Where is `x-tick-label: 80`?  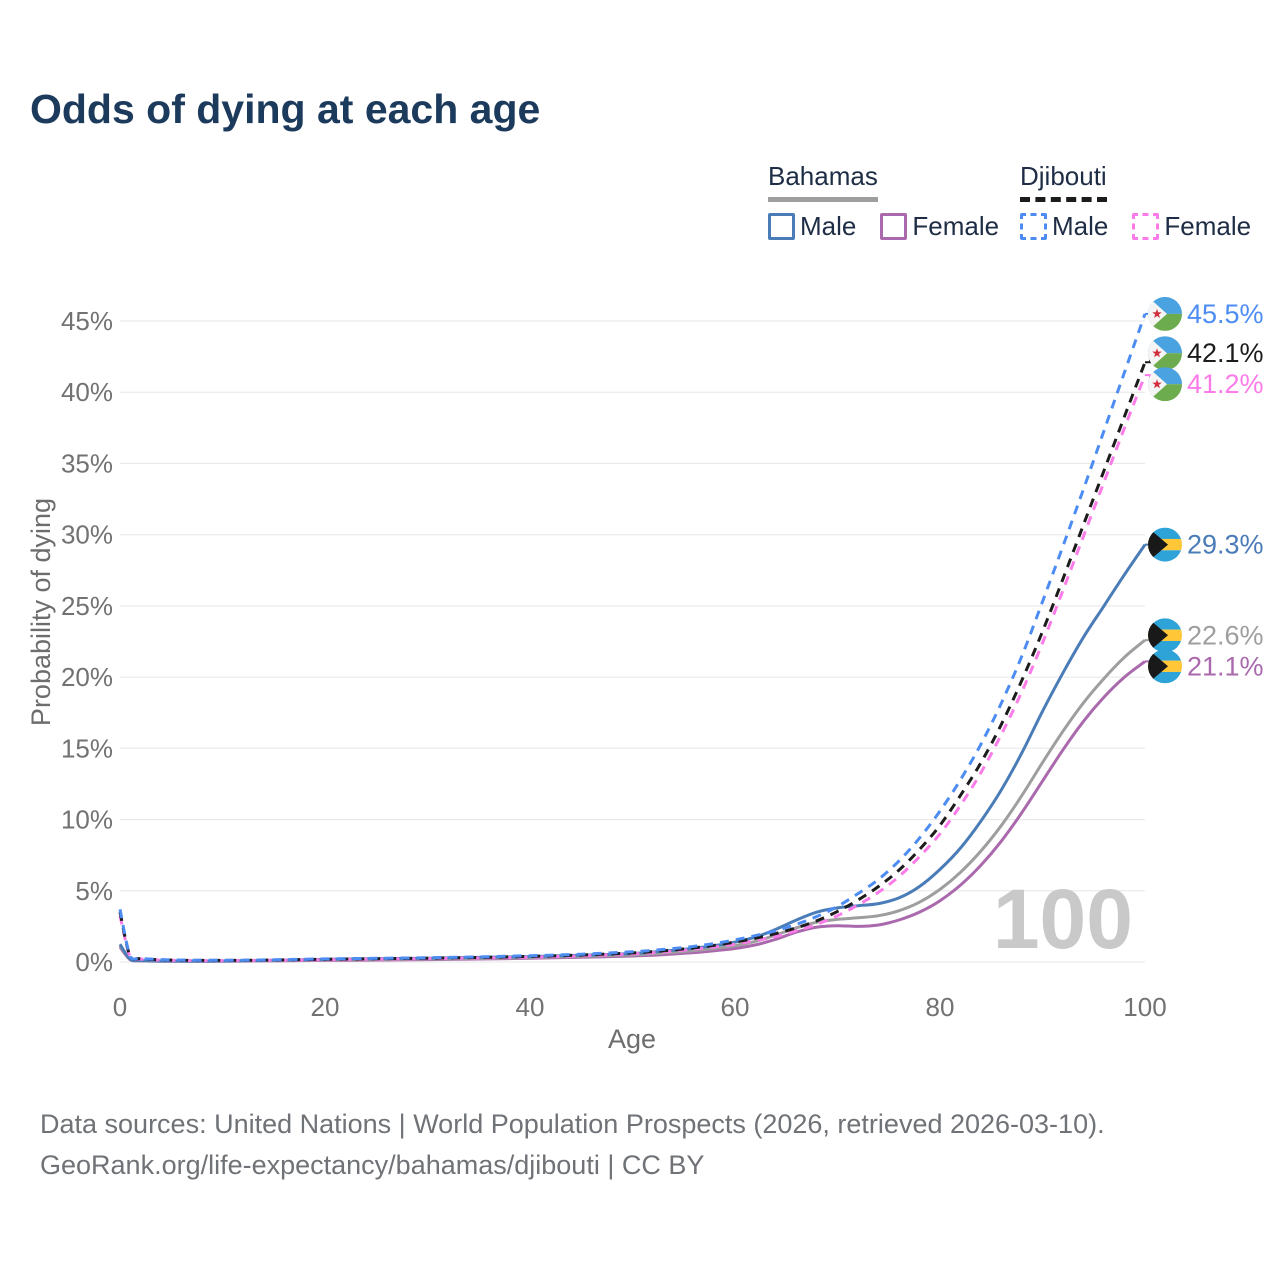 x-tick-label: 80 is located at coordinates (940, 1007).